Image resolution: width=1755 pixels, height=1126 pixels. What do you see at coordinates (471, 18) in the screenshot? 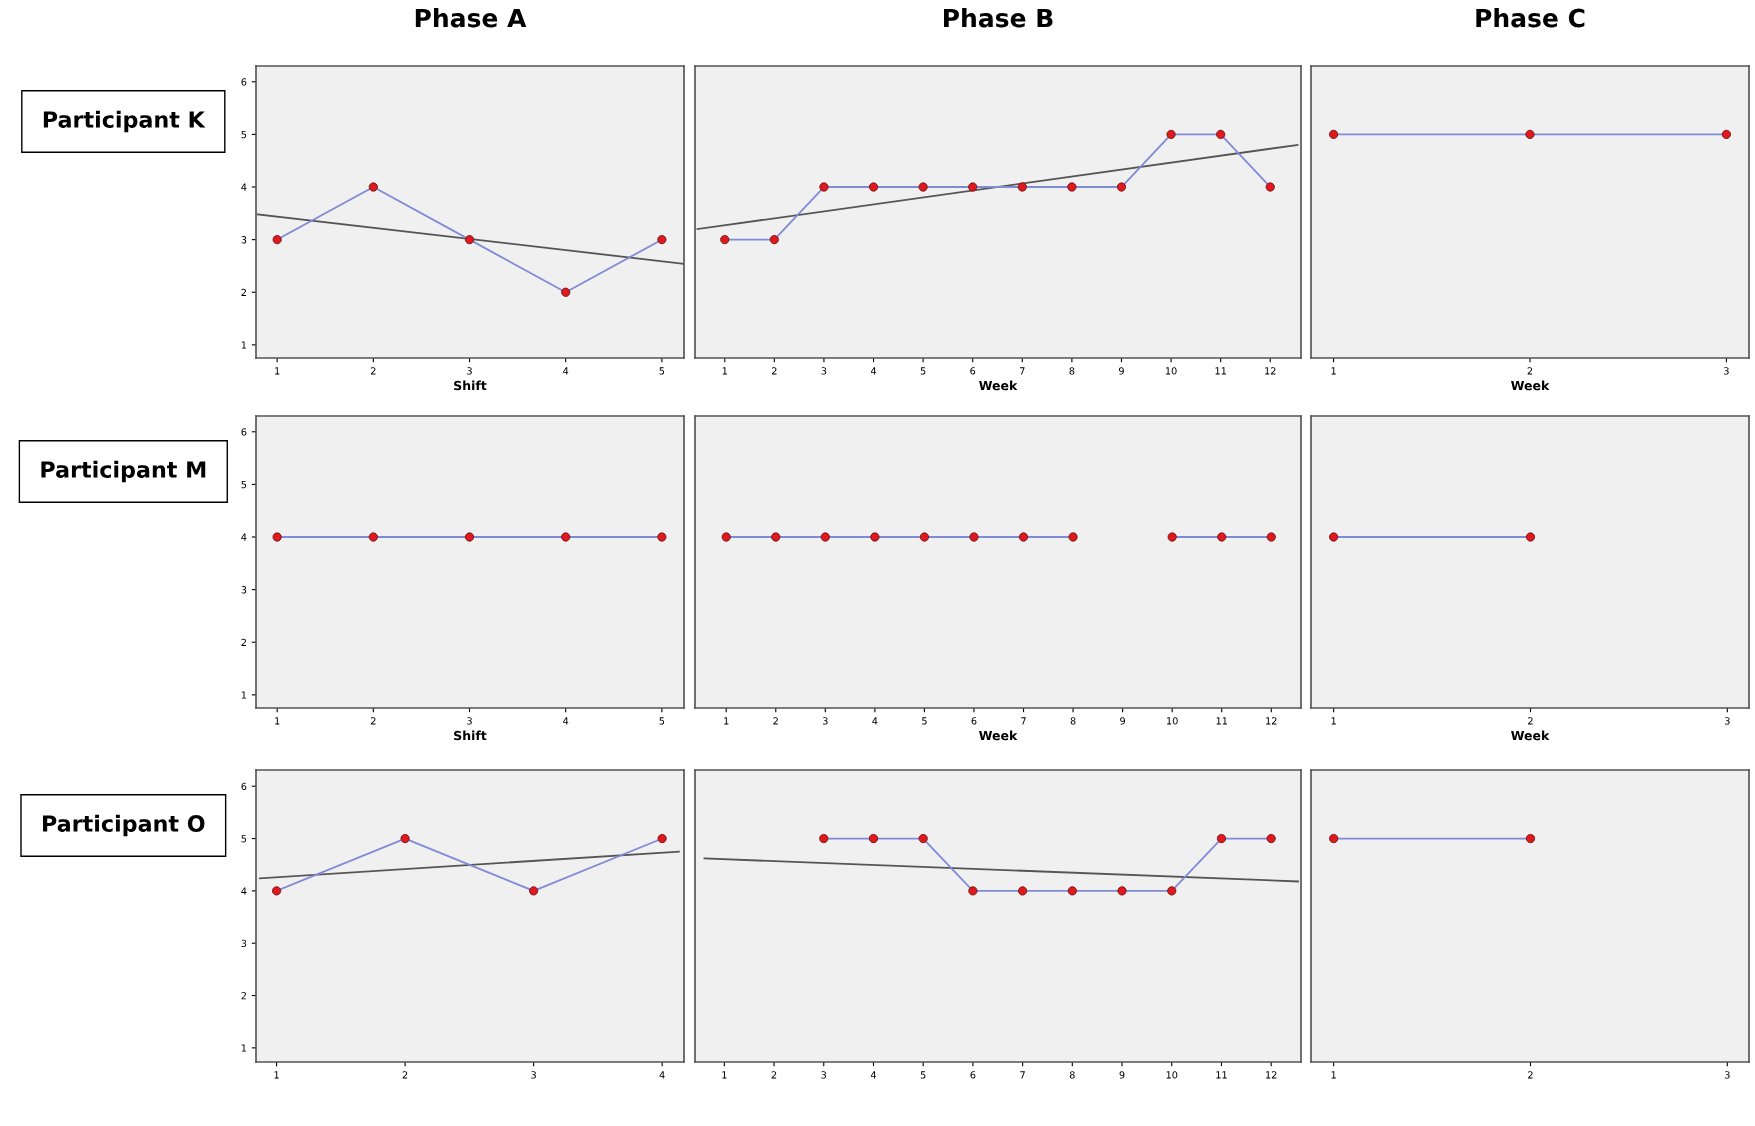
I see `chart-title: Phase A` at bounding box center [471, 18].